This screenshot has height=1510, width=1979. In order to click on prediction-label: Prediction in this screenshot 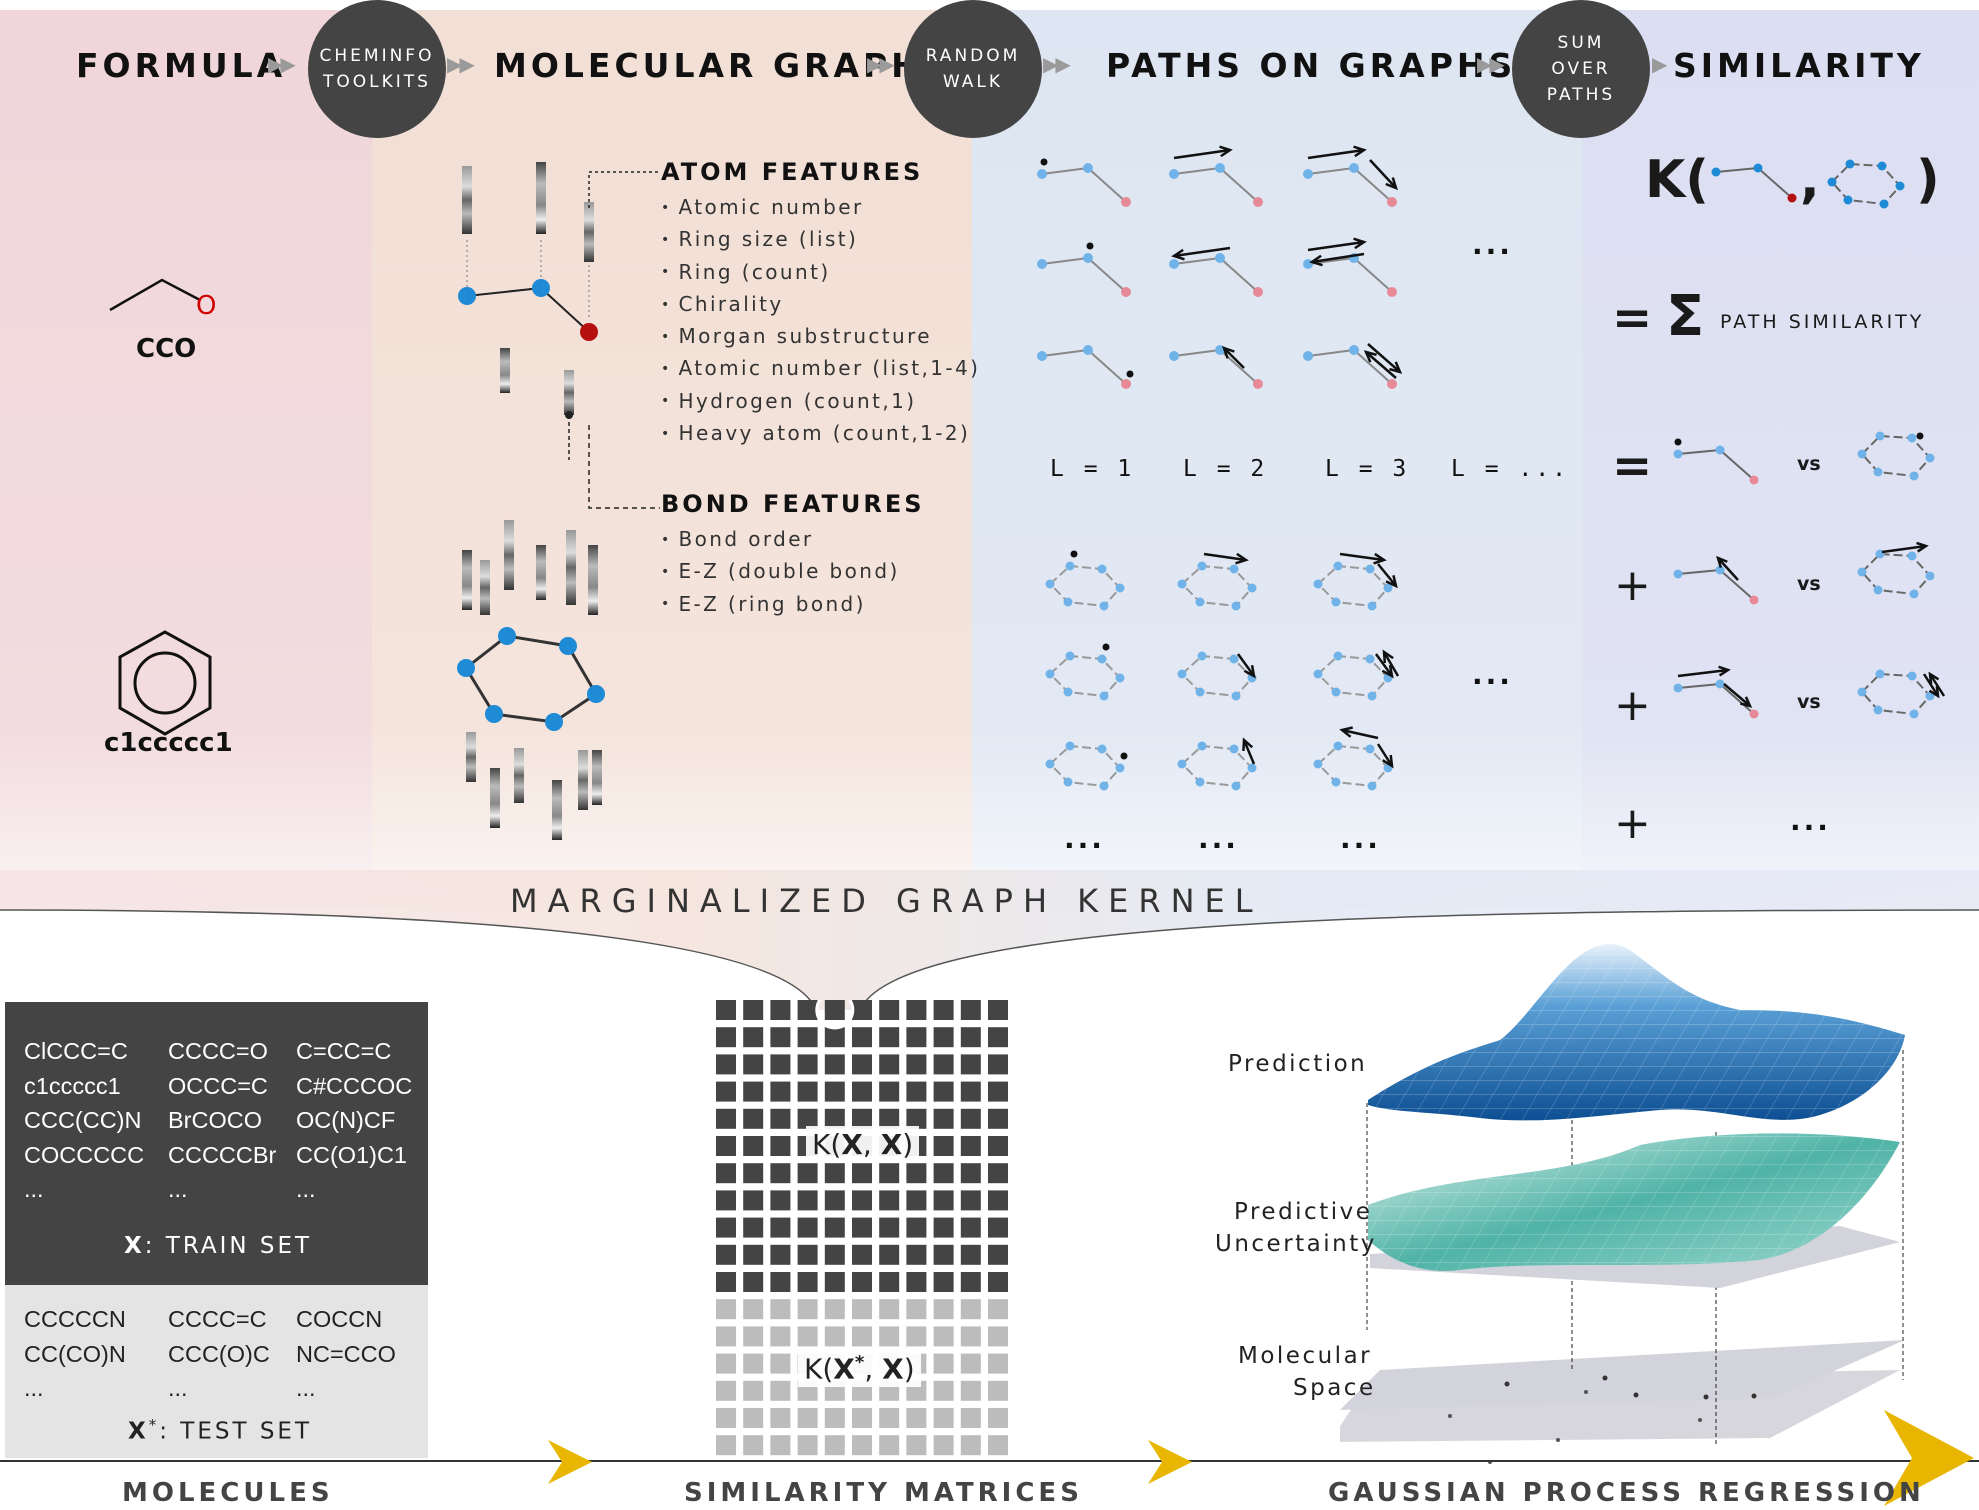, I will do `click(1298, 1064)`.